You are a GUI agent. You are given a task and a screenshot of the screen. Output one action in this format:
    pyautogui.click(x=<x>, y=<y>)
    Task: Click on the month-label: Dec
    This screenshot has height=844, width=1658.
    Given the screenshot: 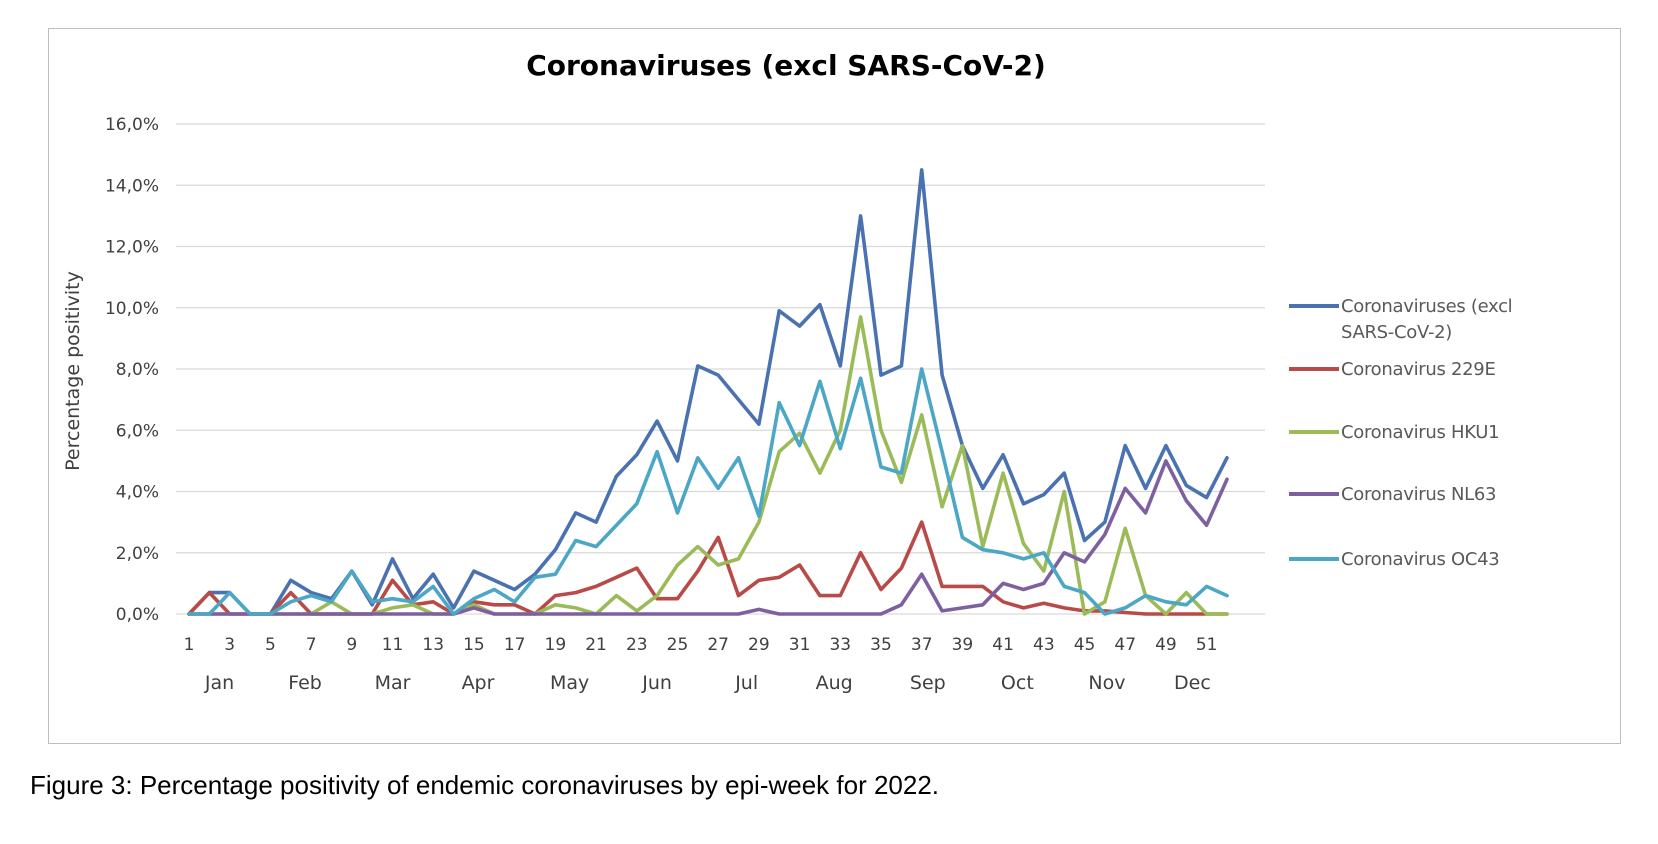 What is the action you would take?
    pyautogui.click(x=1192, y=683)
    